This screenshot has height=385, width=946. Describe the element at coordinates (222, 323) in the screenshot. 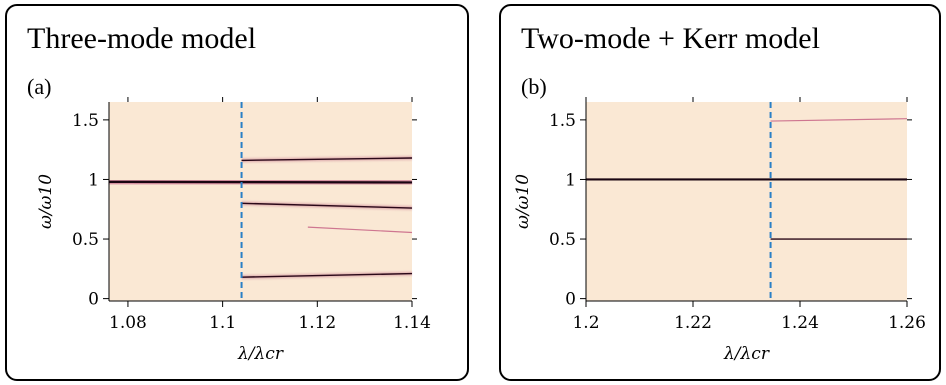

I see `x-tick-label: 1.1` at that location.